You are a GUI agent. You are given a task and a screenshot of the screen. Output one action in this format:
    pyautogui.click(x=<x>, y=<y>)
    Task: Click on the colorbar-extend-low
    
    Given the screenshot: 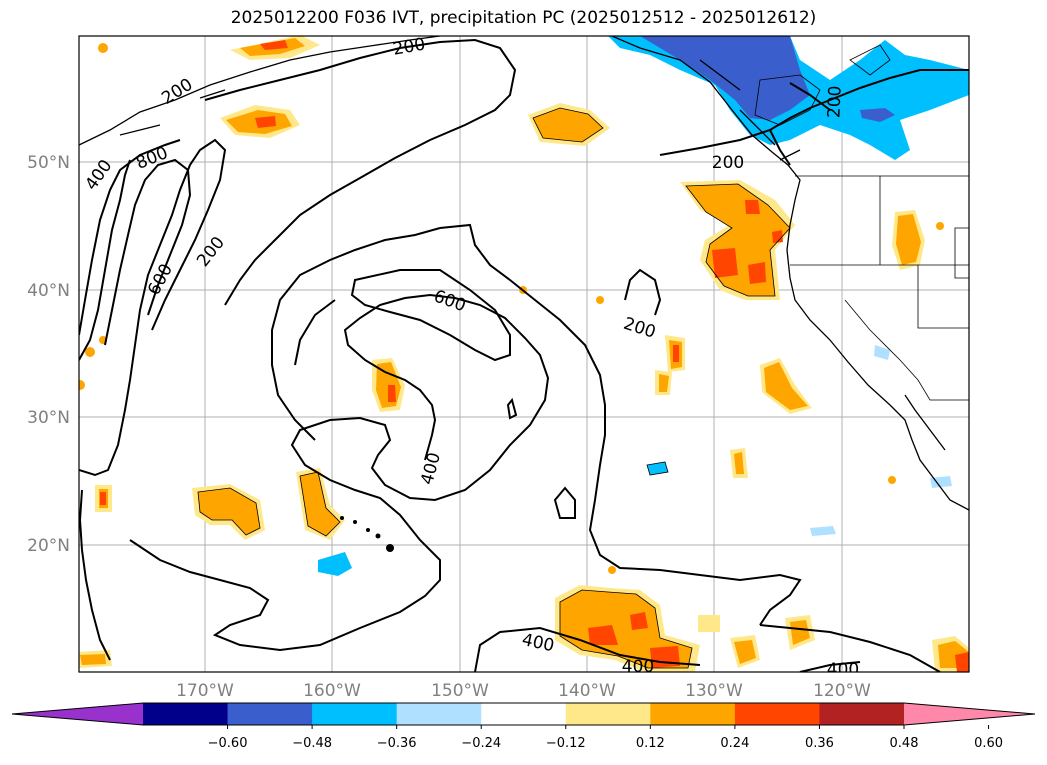 What is the action you would take?
    pyautogui.click(x=77, y=714)
    